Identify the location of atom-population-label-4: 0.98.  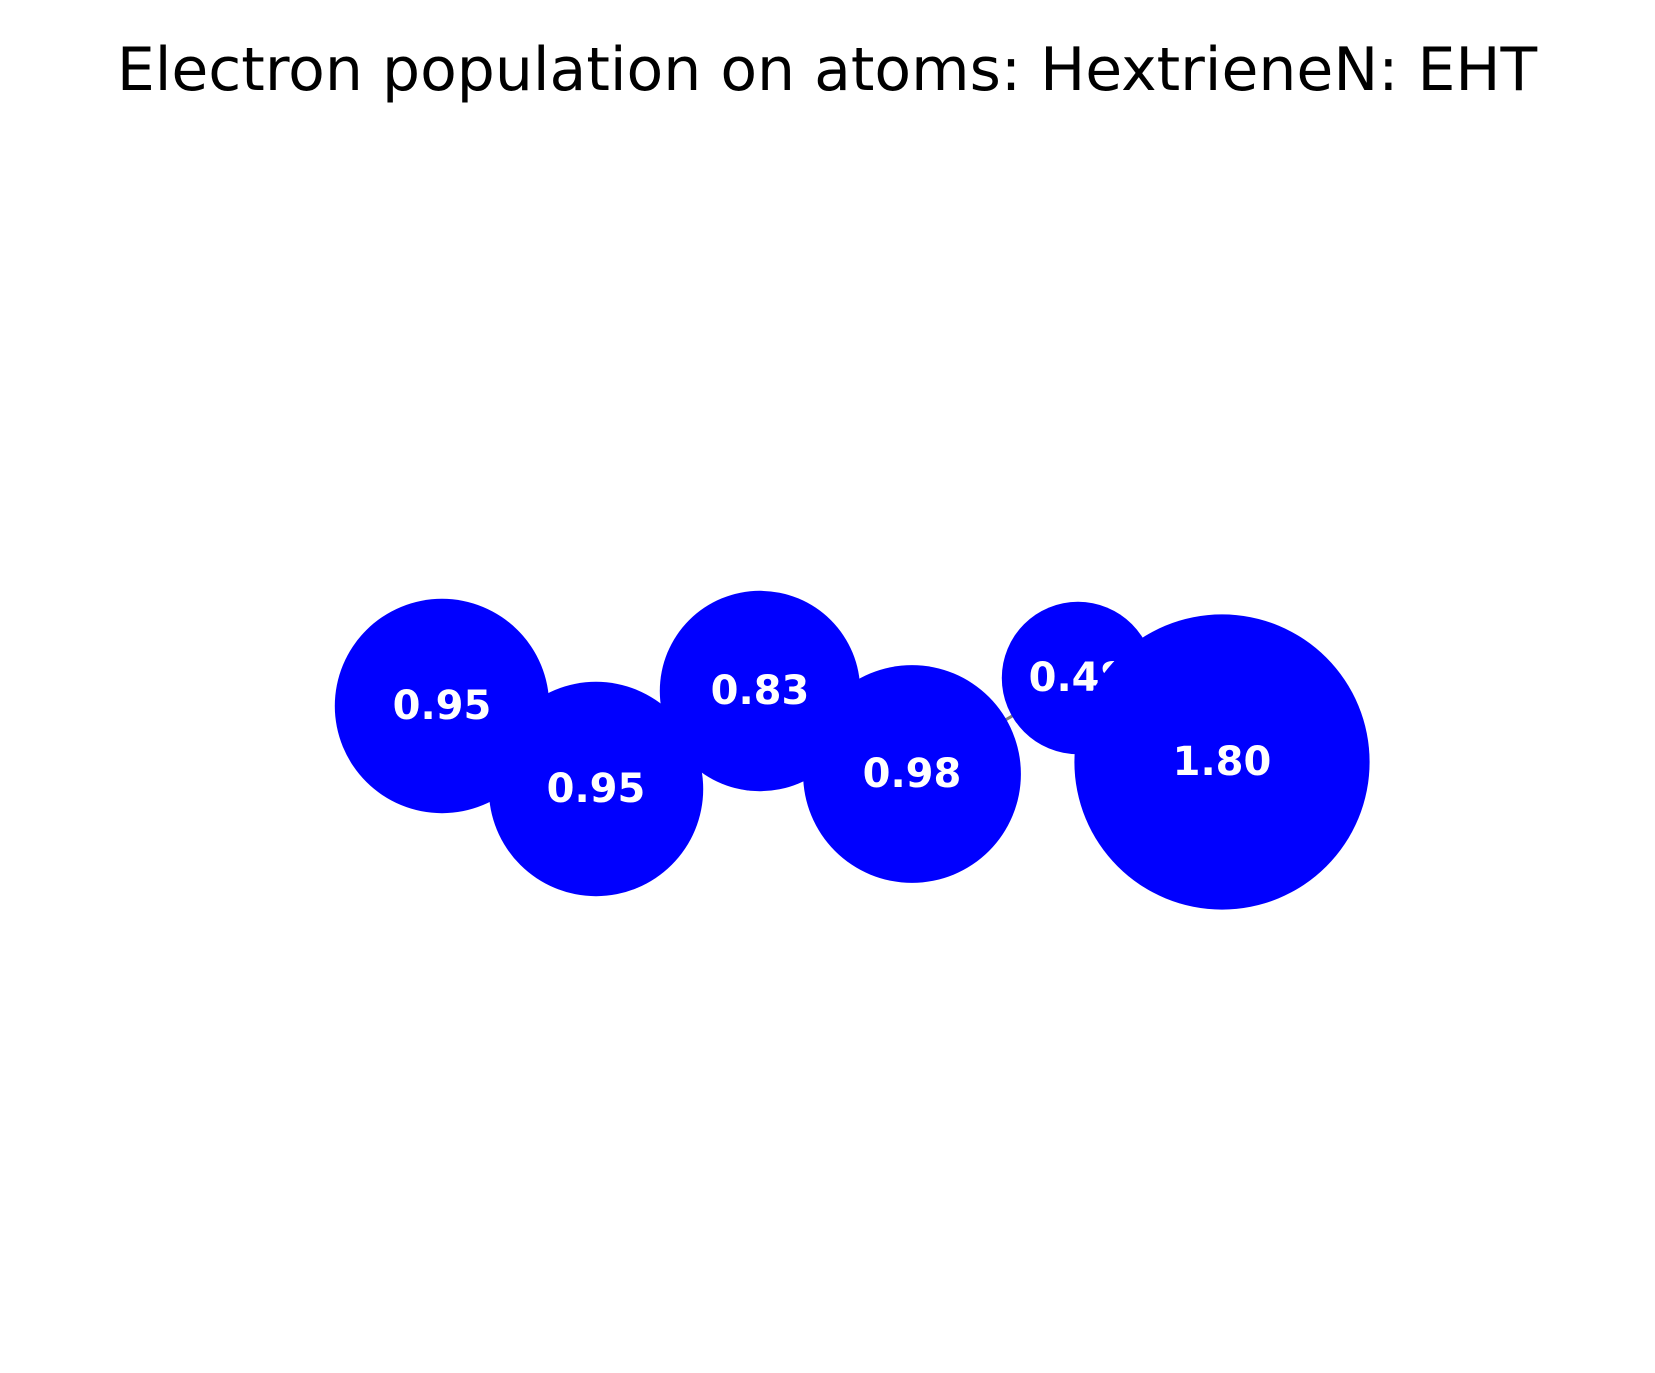
(912, 774).